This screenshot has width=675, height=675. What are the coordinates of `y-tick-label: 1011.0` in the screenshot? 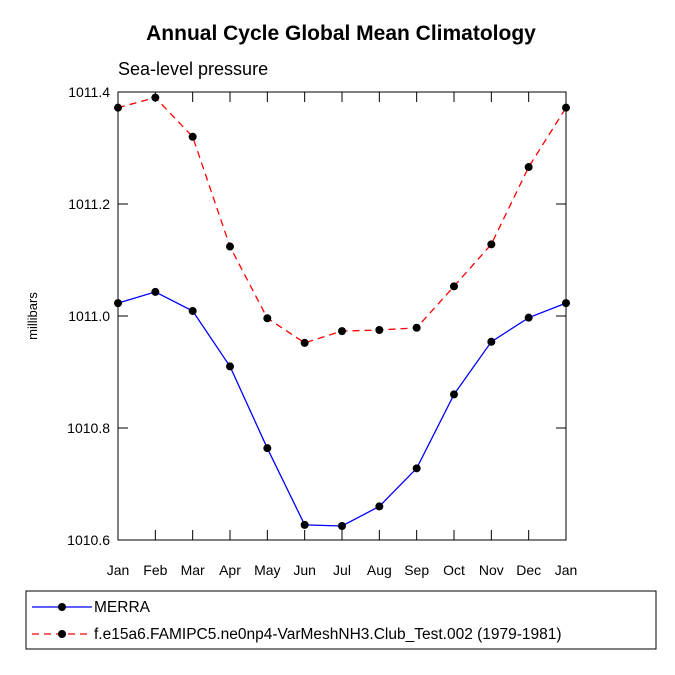 It's located at (89, 316).